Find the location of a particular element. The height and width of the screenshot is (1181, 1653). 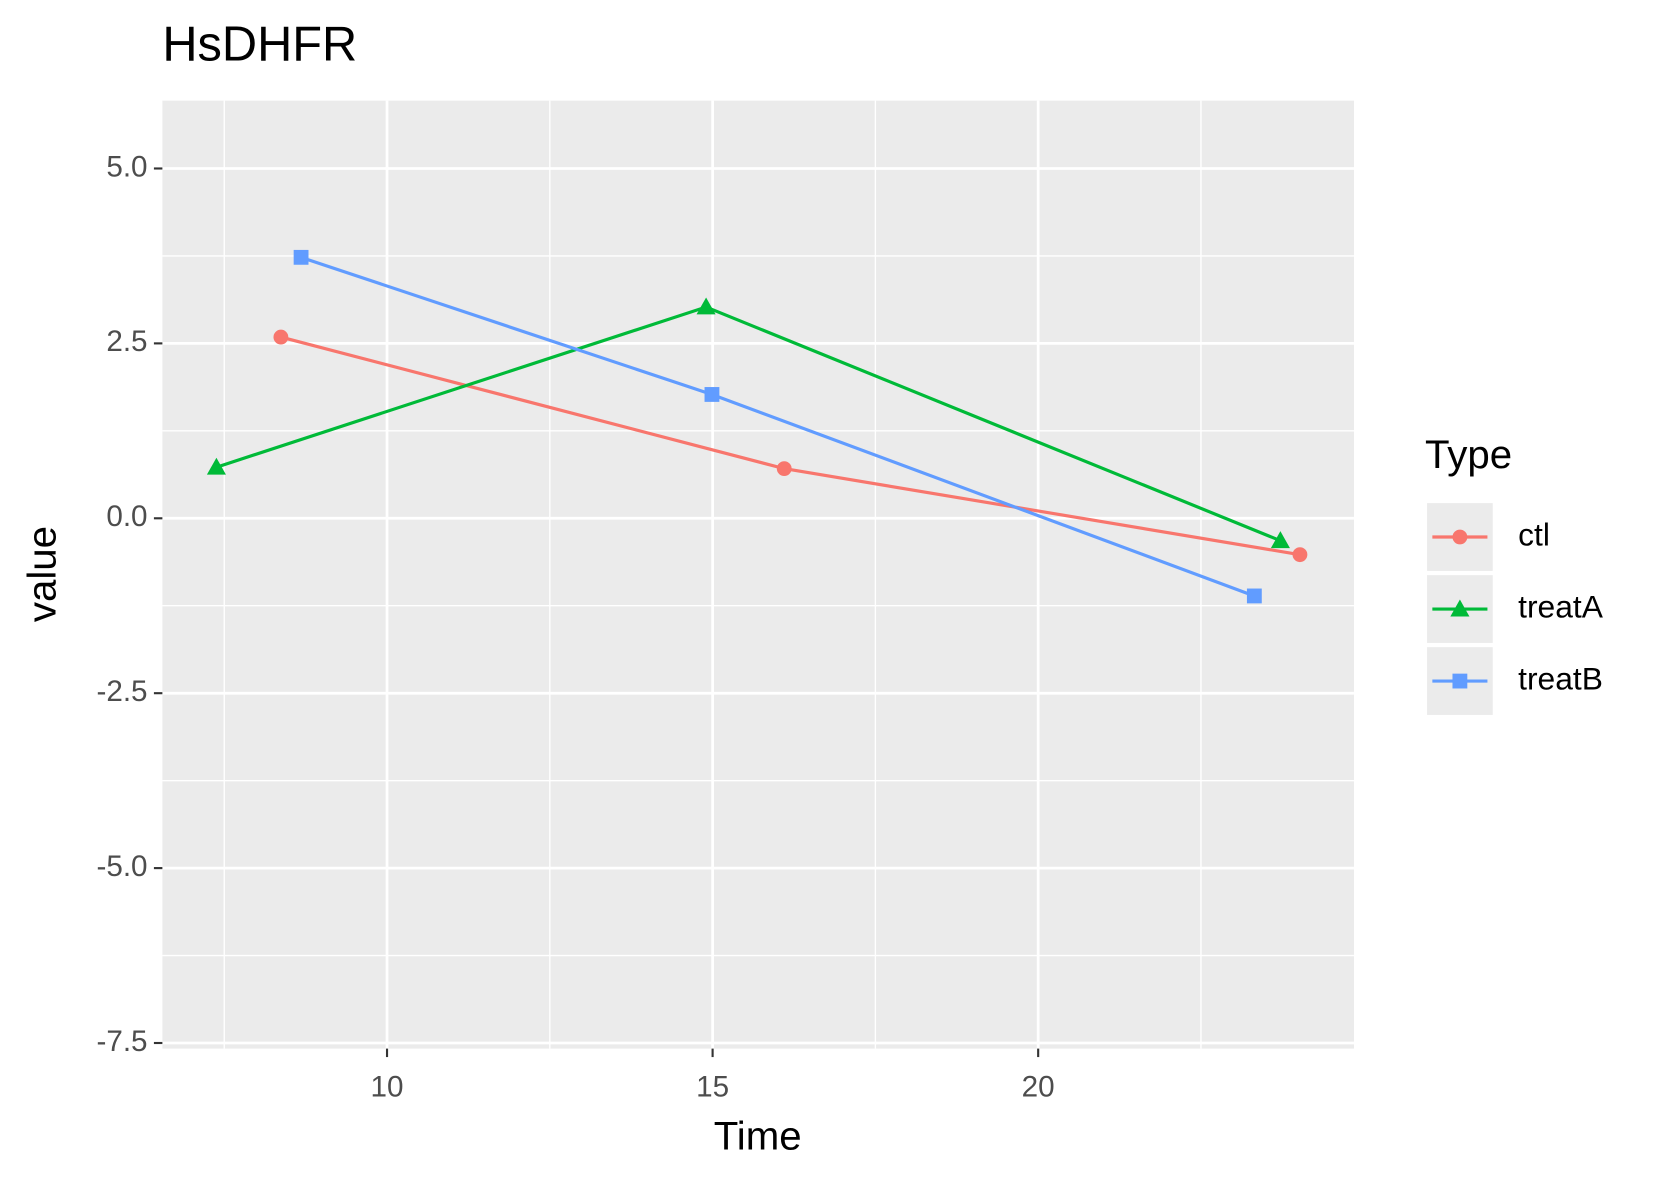

legend-label: ctl is located at coordinates (1534, 534).